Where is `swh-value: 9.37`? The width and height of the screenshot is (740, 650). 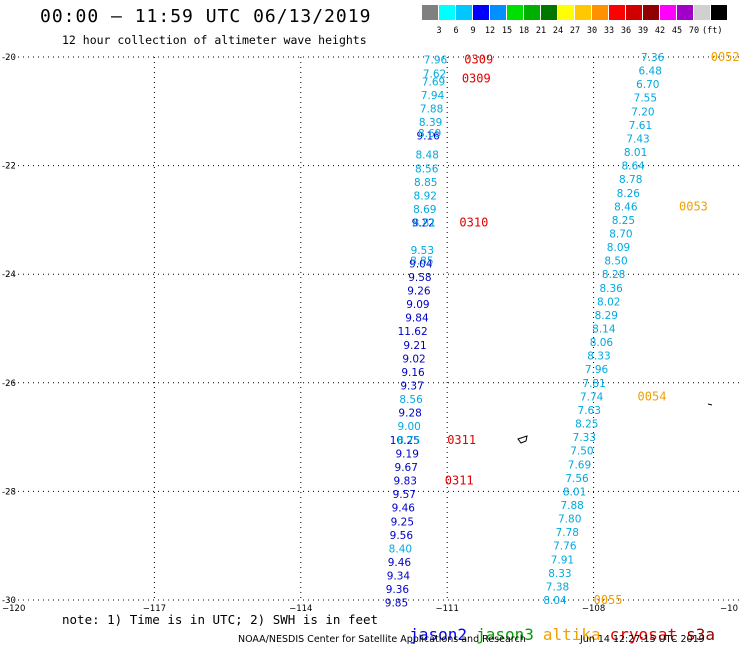
swh-value: 9.37 is located at coordinates (411, 387).